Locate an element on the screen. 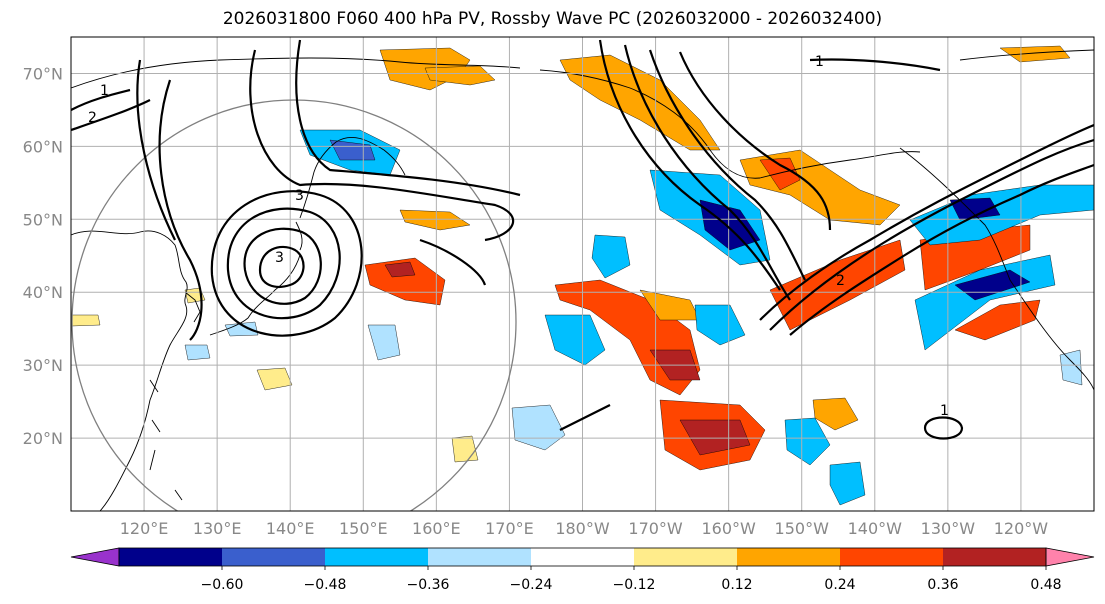 The image size is (1105, 604). contour-label-1c: 1 is located at coordinates (944, 411).